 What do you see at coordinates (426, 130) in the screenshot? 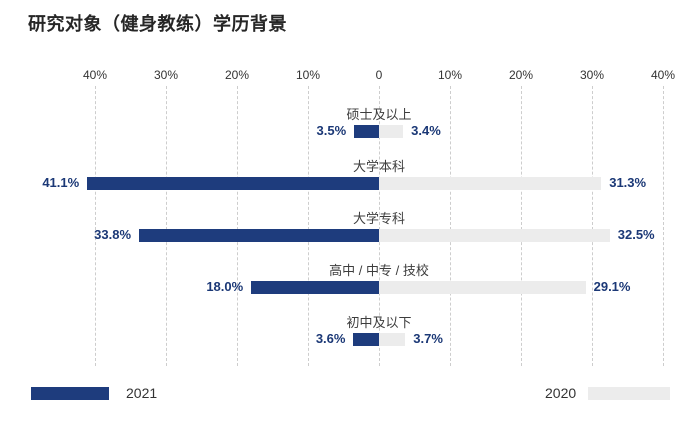
I see `value-label-2020: 3.4%` at bounding box center [426, 130].